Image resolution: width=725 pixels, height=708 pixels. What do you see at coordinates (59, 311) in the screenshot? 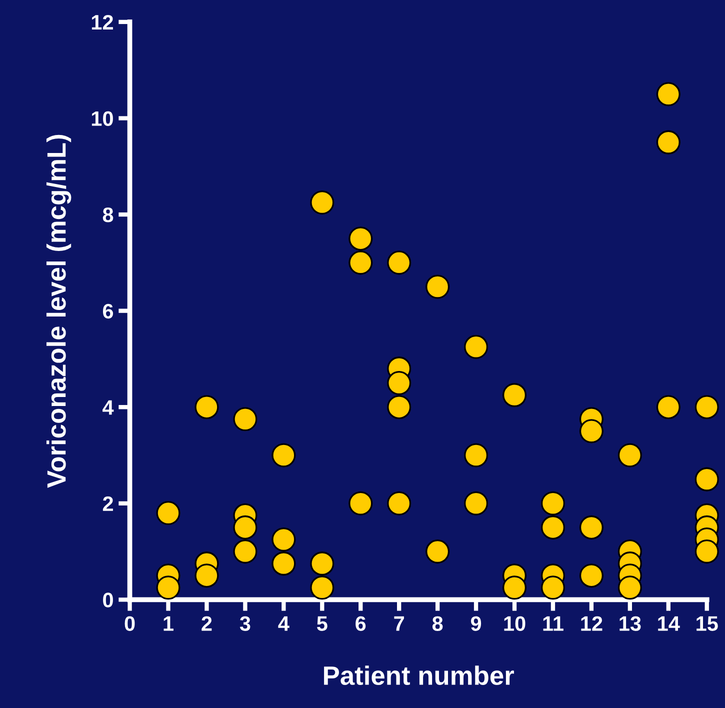
I see `y-axis-title: Voriconazole level (mcg/mL)` at bounding box center [59, 311].